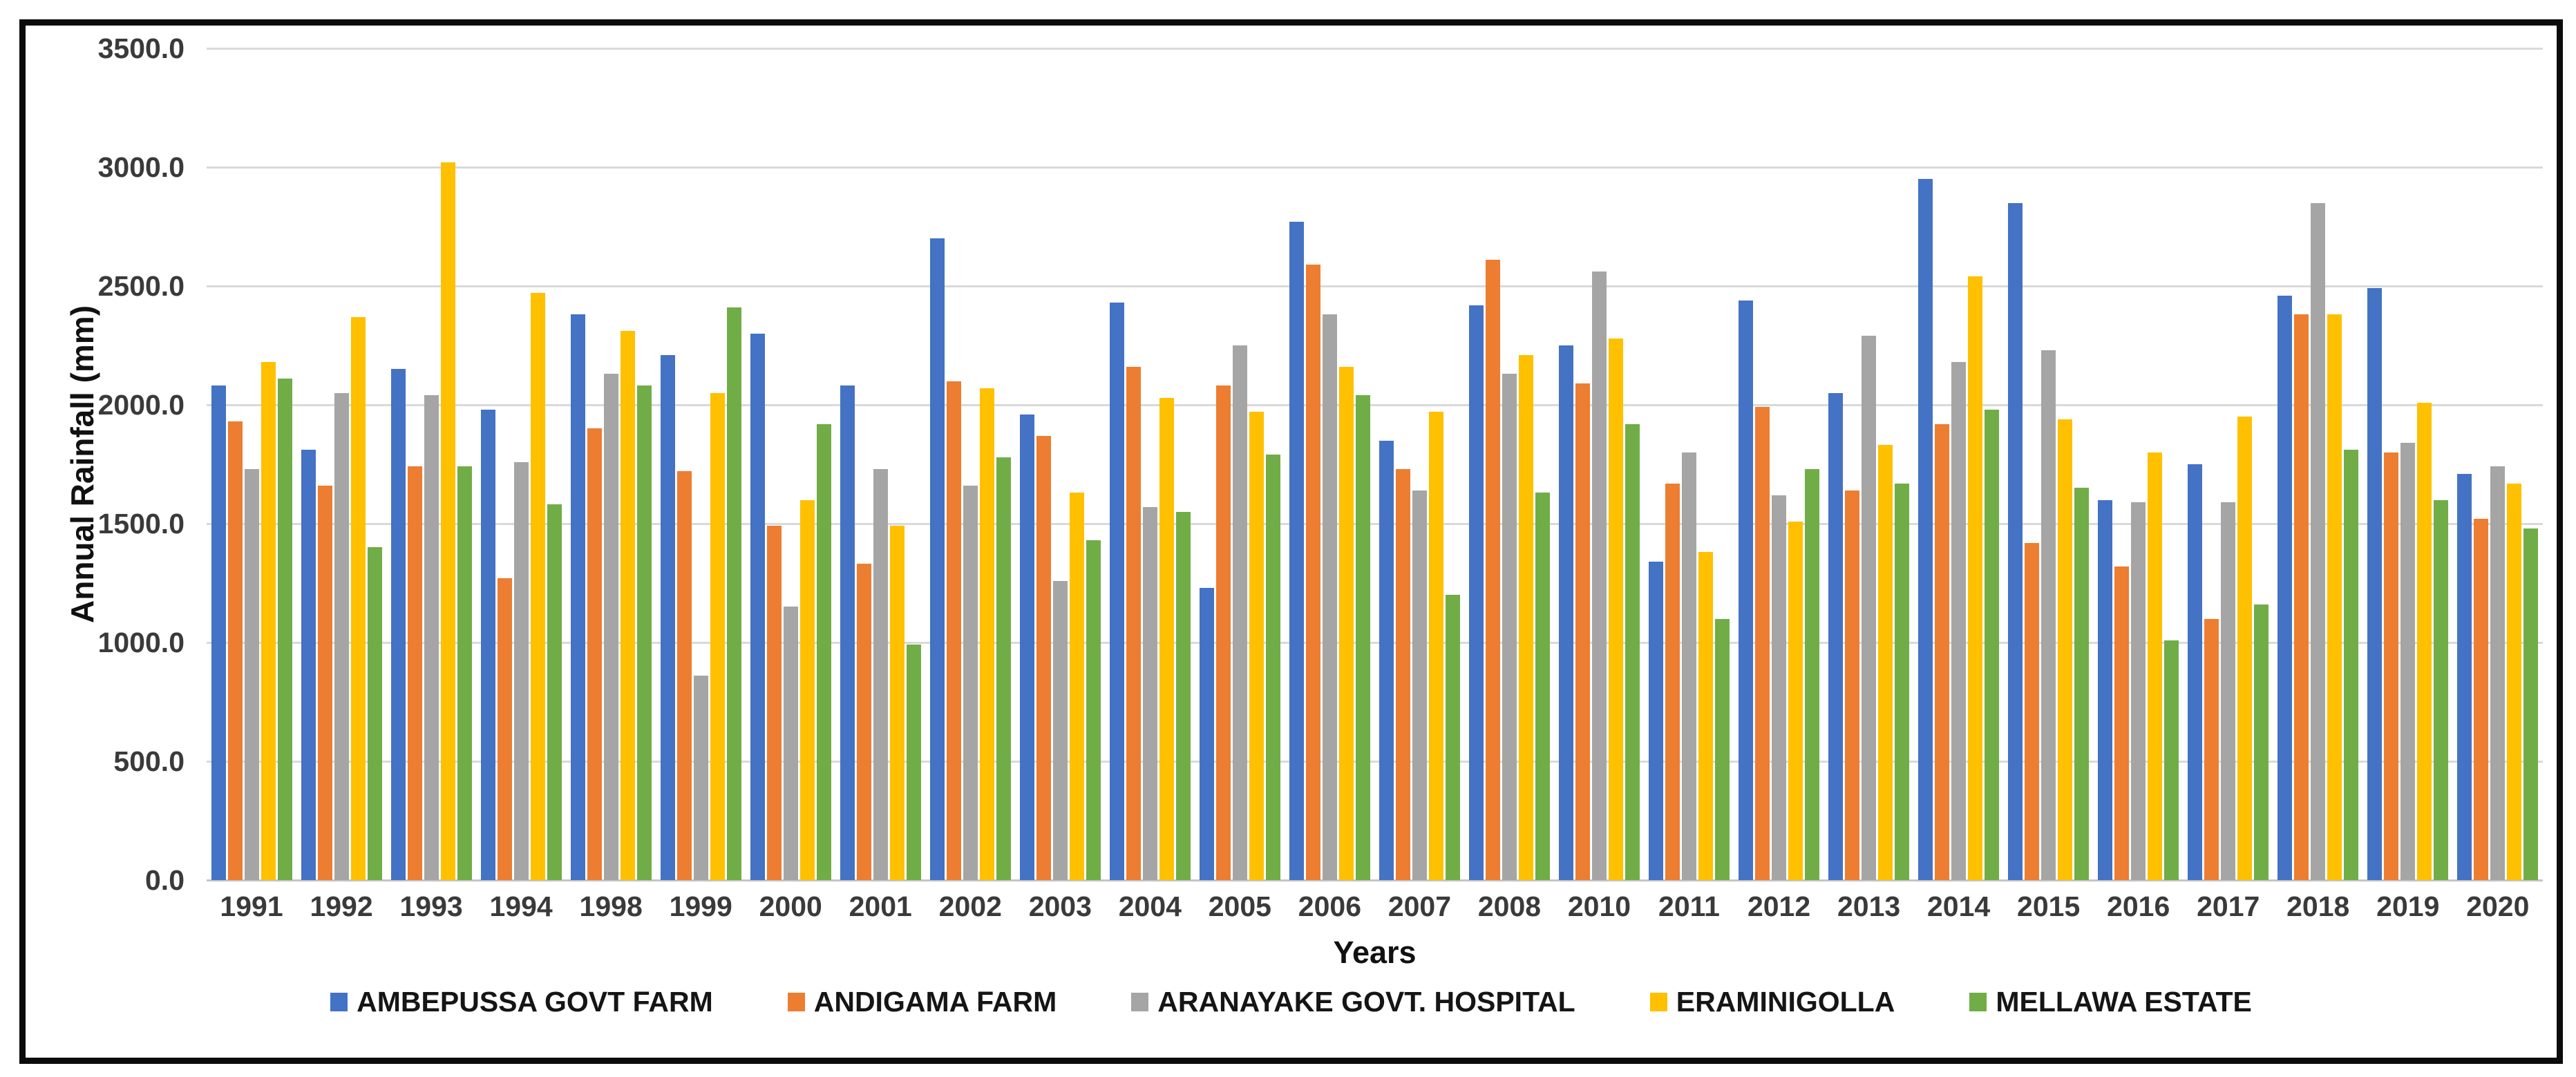 The height and width of the screenshot is (1077, 2576). I want to click on y-tick-label: 3500.0, so click(140, 48).